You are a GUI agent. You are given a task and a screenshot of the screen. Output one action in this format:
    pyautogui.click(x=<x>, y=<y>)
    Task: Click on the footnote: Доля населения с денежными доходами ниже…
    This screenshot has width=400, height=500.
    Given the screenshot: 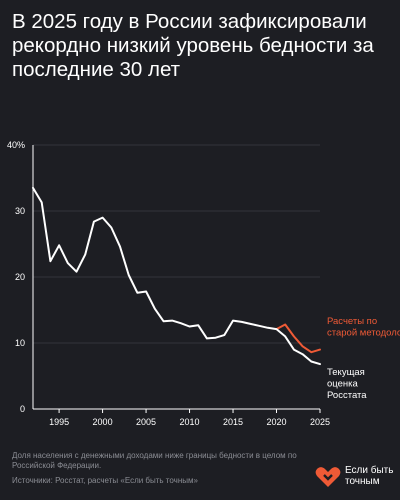 What is the action you would take?
    pyautogui.click(x=154, y=460)
    